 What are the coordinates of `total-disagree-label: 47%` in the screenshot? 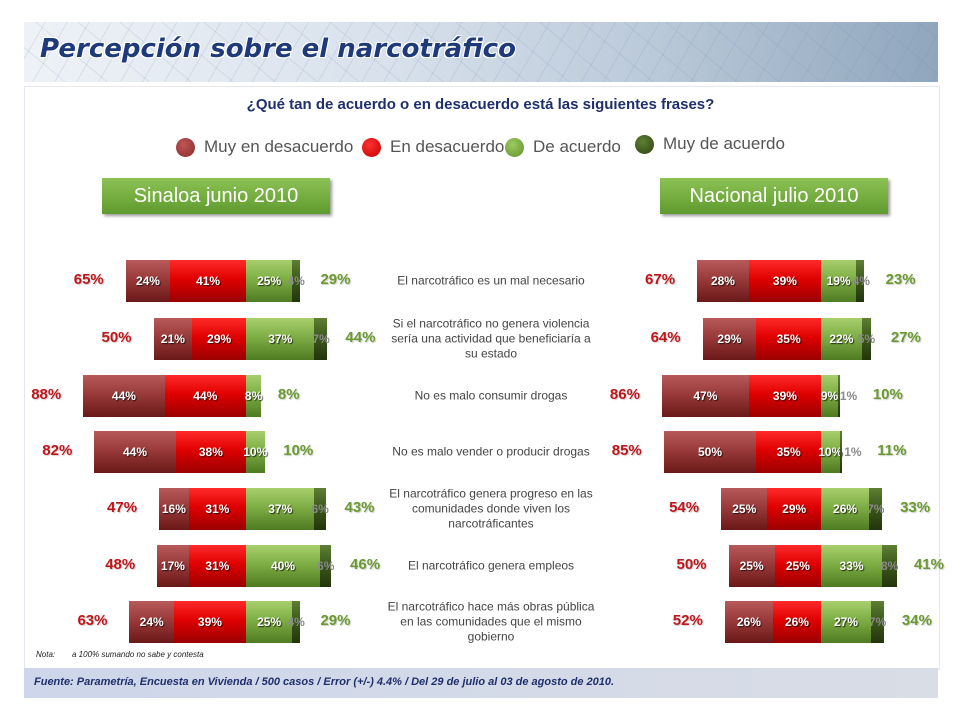 It's located at (122, 507).